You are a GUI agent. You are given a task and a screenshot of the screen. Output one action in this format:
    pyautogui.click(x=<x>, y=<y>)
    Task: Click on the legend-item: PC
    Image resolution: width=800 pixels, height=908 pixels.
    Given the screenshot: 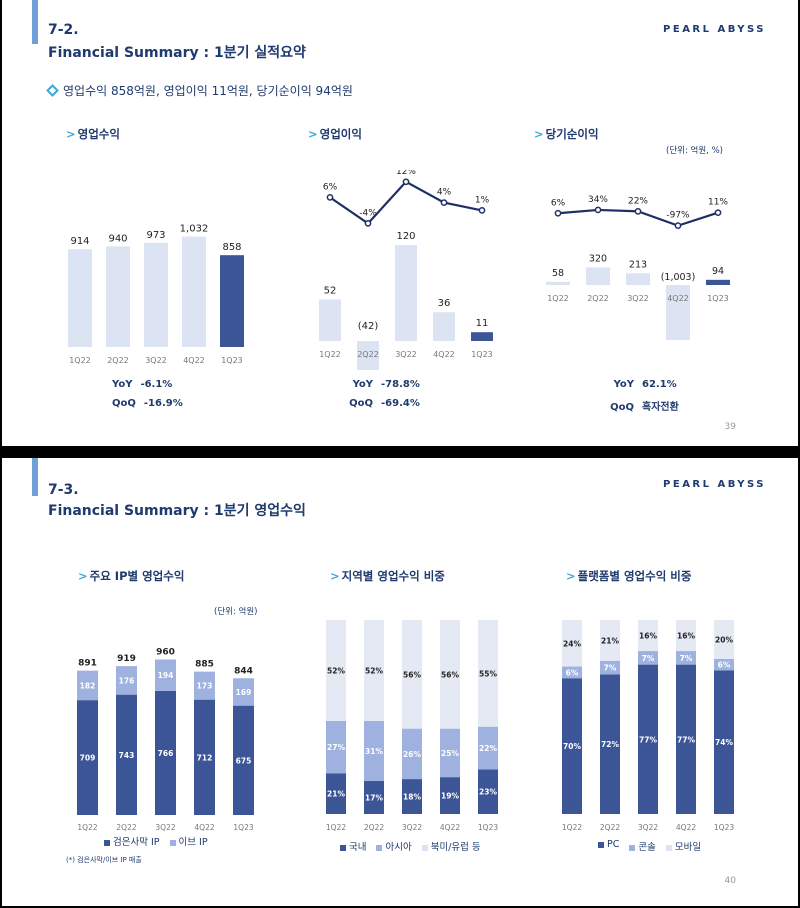 What is the action you would take?
    pyautogui.click(x=608, y=846)
    